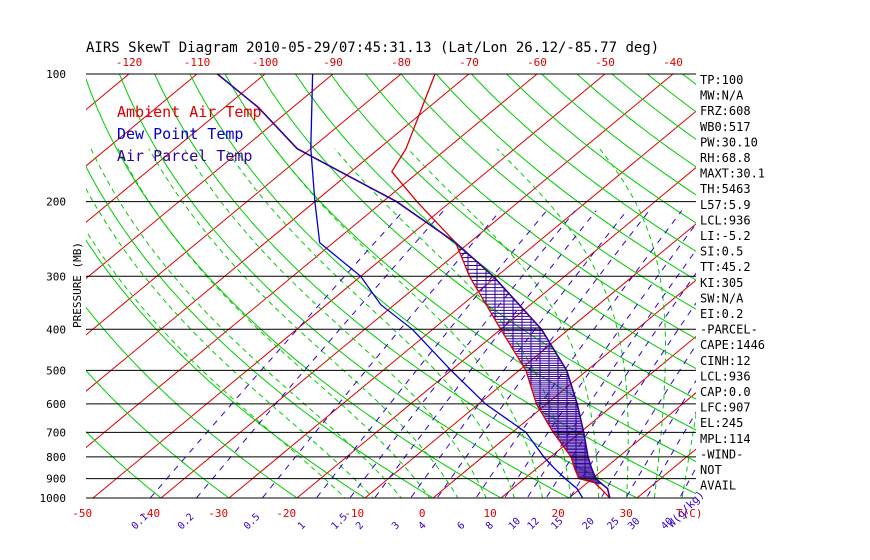 The width and height of the screenshot is (870, 560). What do you see at coordinates (534, 524) in the screenshot?
I see `mixing-ratio-tick-label: 12` at bounding box center [534, 524].